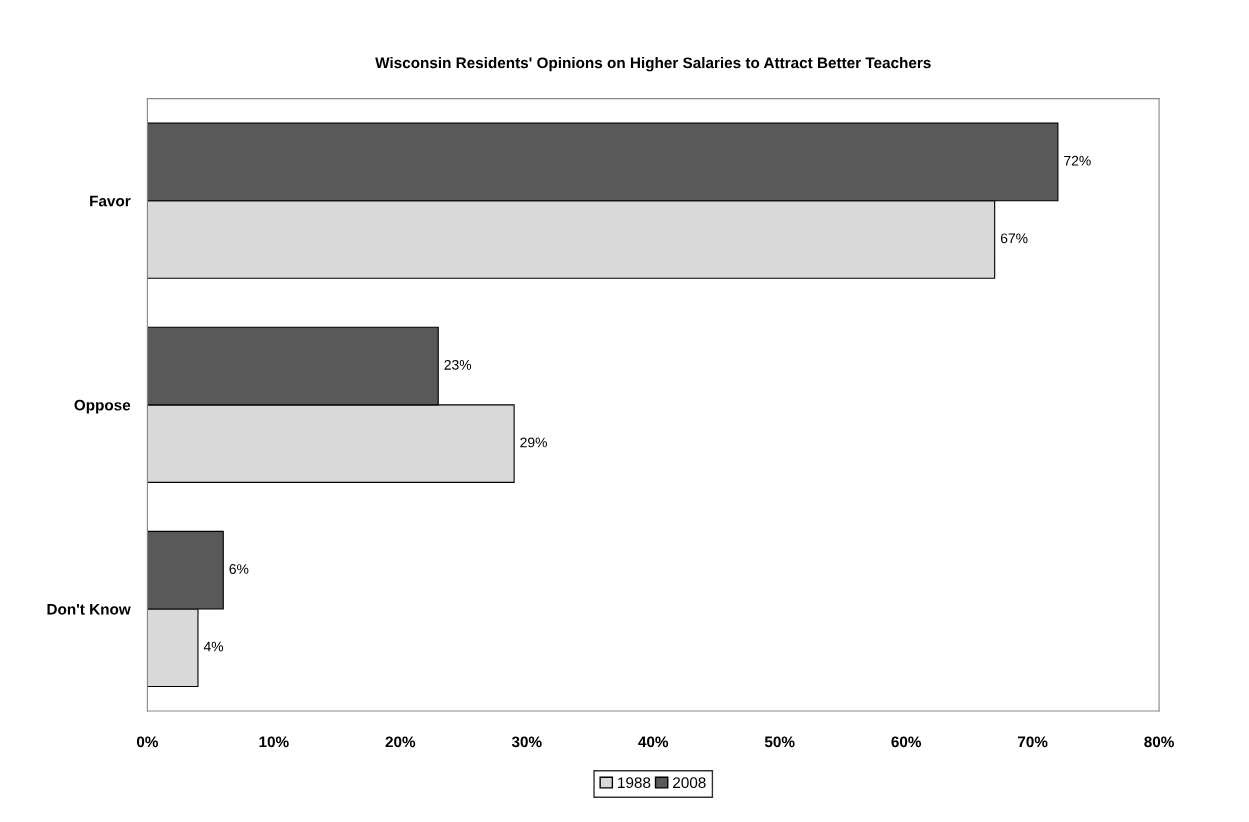 This screenshot has height=822, width=1249. Describe the element at coordinates (400, 742) in the screenshot. I see `x-tick-label: 20%` at that location.